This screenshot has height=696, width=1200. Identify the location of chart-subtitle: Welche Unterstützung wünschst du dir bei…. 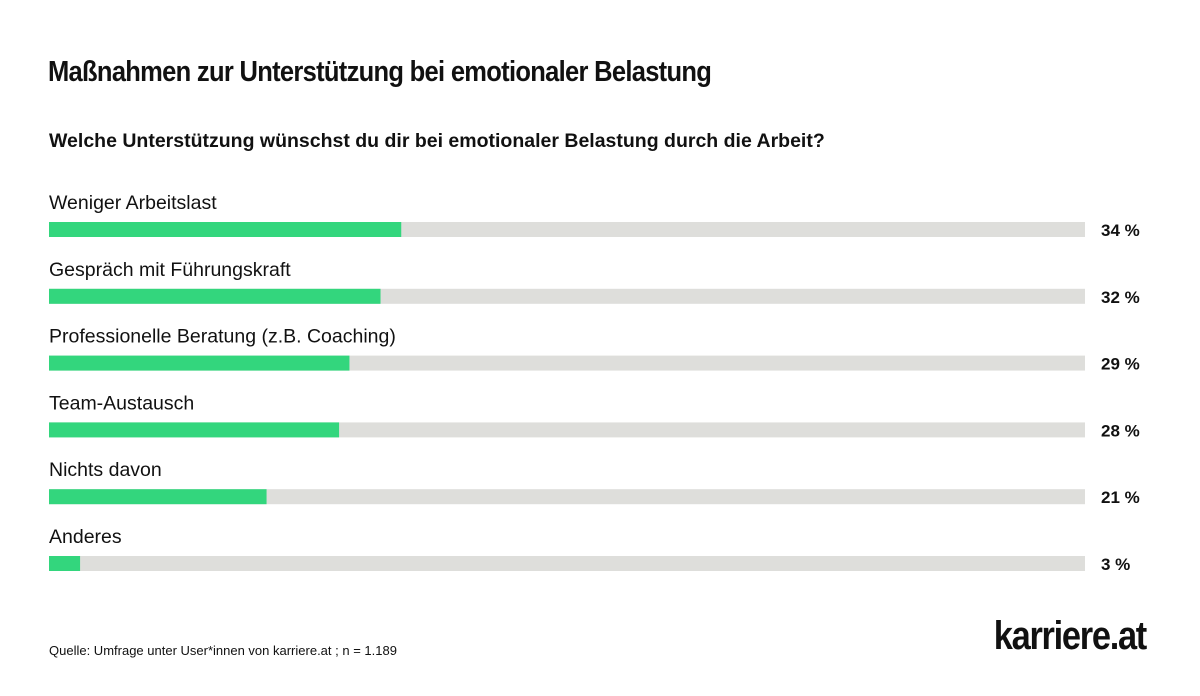
(437, 141).